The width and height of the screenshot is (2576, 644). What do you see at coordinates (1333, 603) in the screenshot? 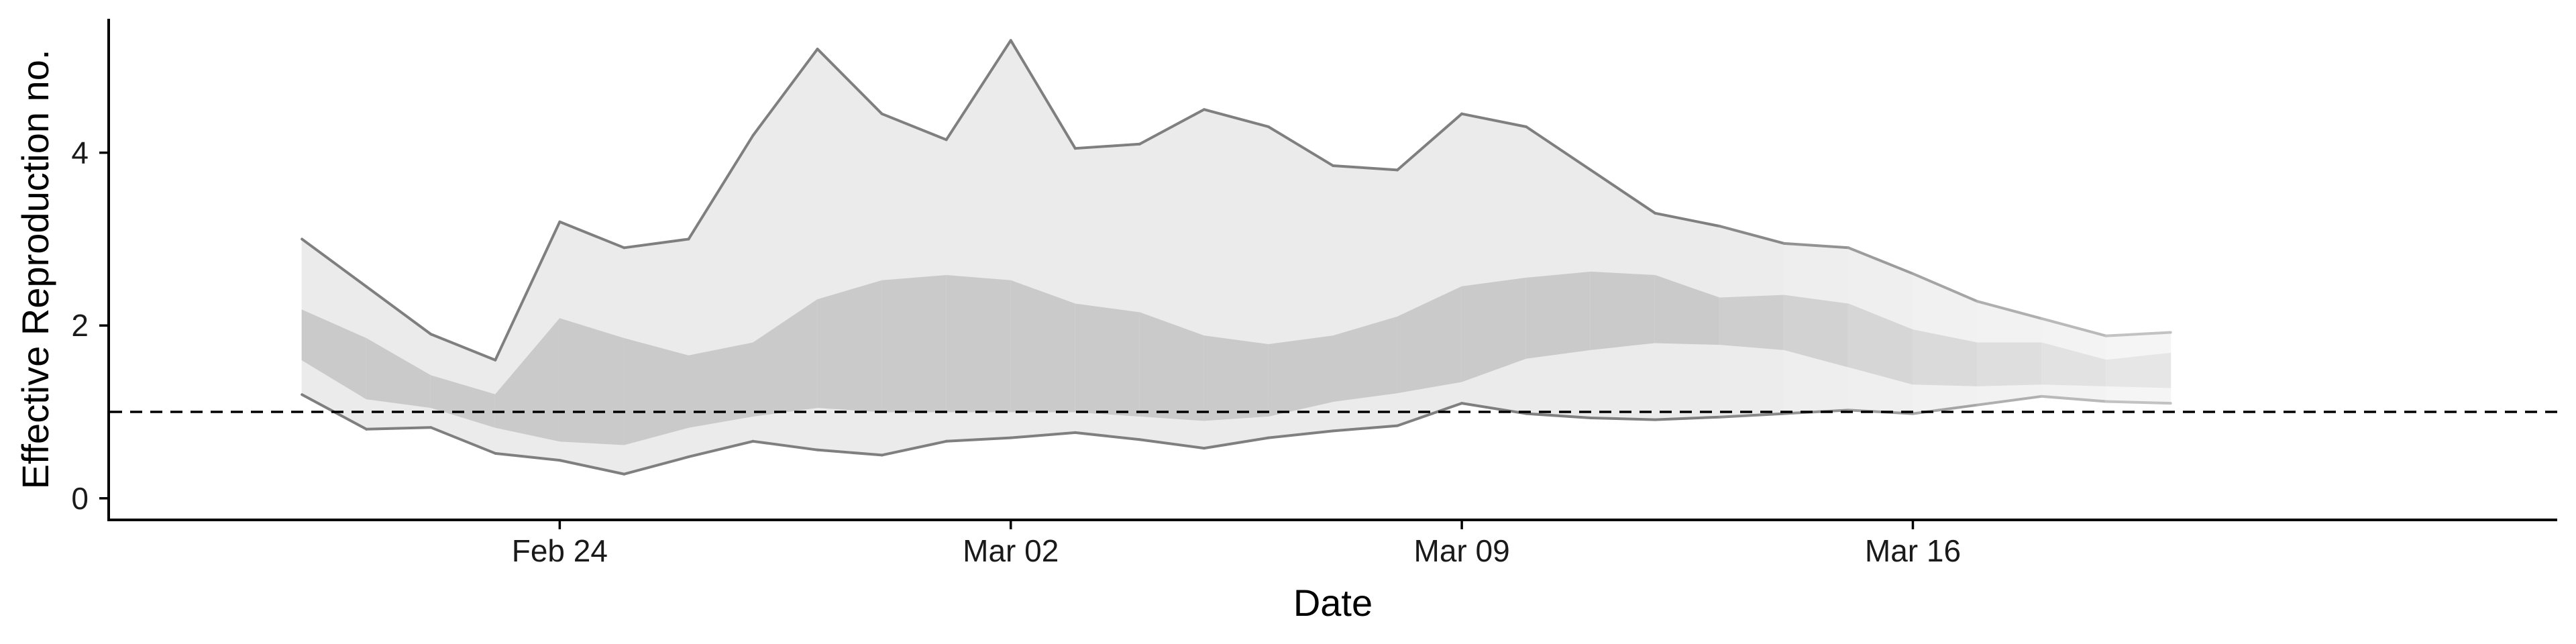
I see `x-axis-title: Date` at bounding box center [1333, 603].